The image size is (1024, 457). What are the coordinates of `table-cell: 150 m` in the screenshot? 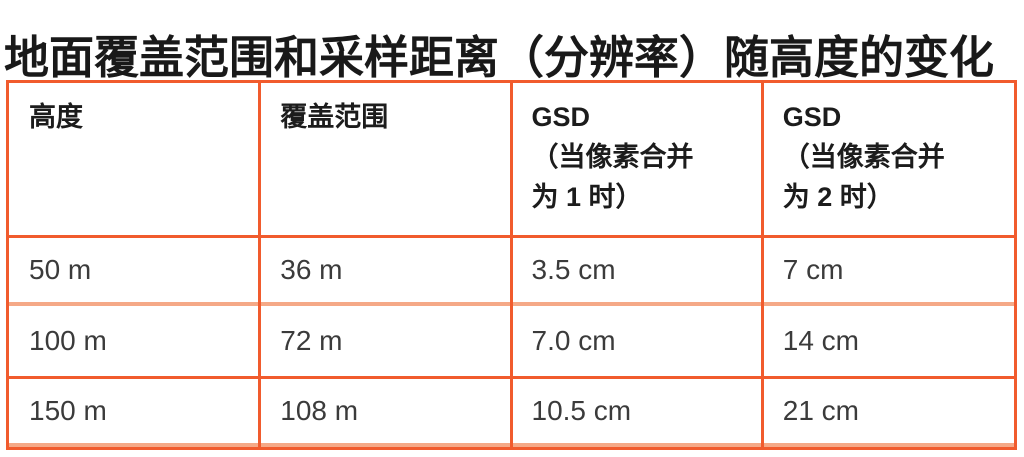 It's located at (68, 410).